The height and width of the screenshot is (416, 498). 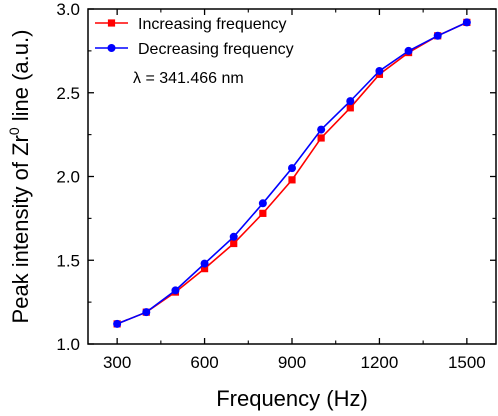 I want to click on y-tick-label: 2.5, so click(x=68, y=93).